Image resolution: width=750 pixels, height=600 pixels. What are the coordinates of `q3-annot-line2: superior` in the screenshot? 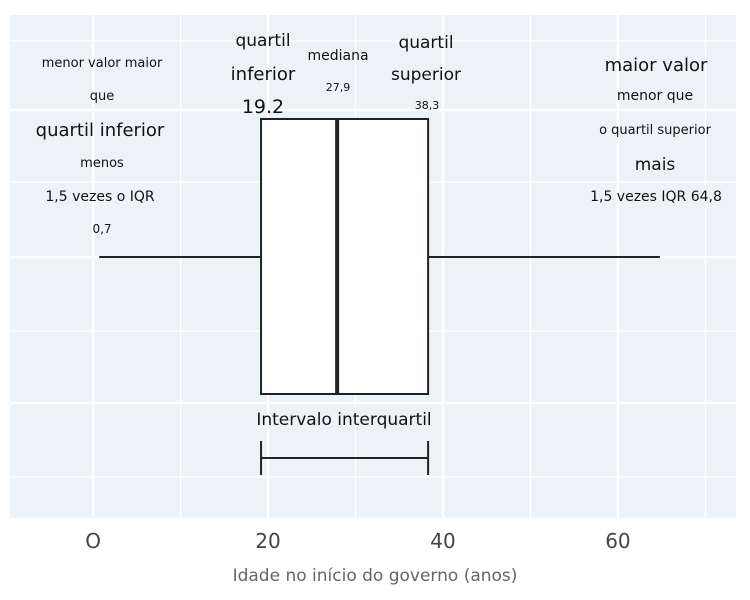 It's located at (426, 75).